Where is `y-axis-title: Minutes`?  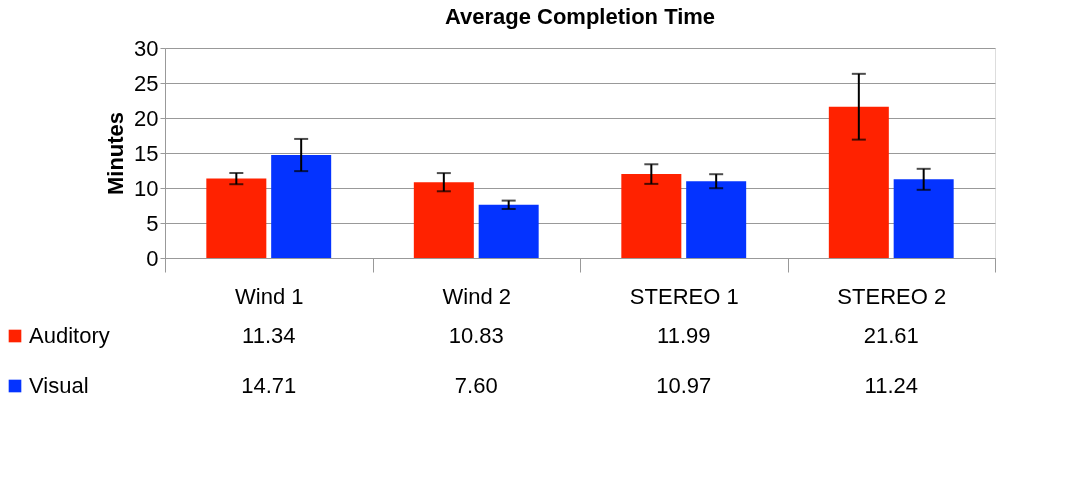 y-axis-title: Minutes is located at coordinates (116, 153).